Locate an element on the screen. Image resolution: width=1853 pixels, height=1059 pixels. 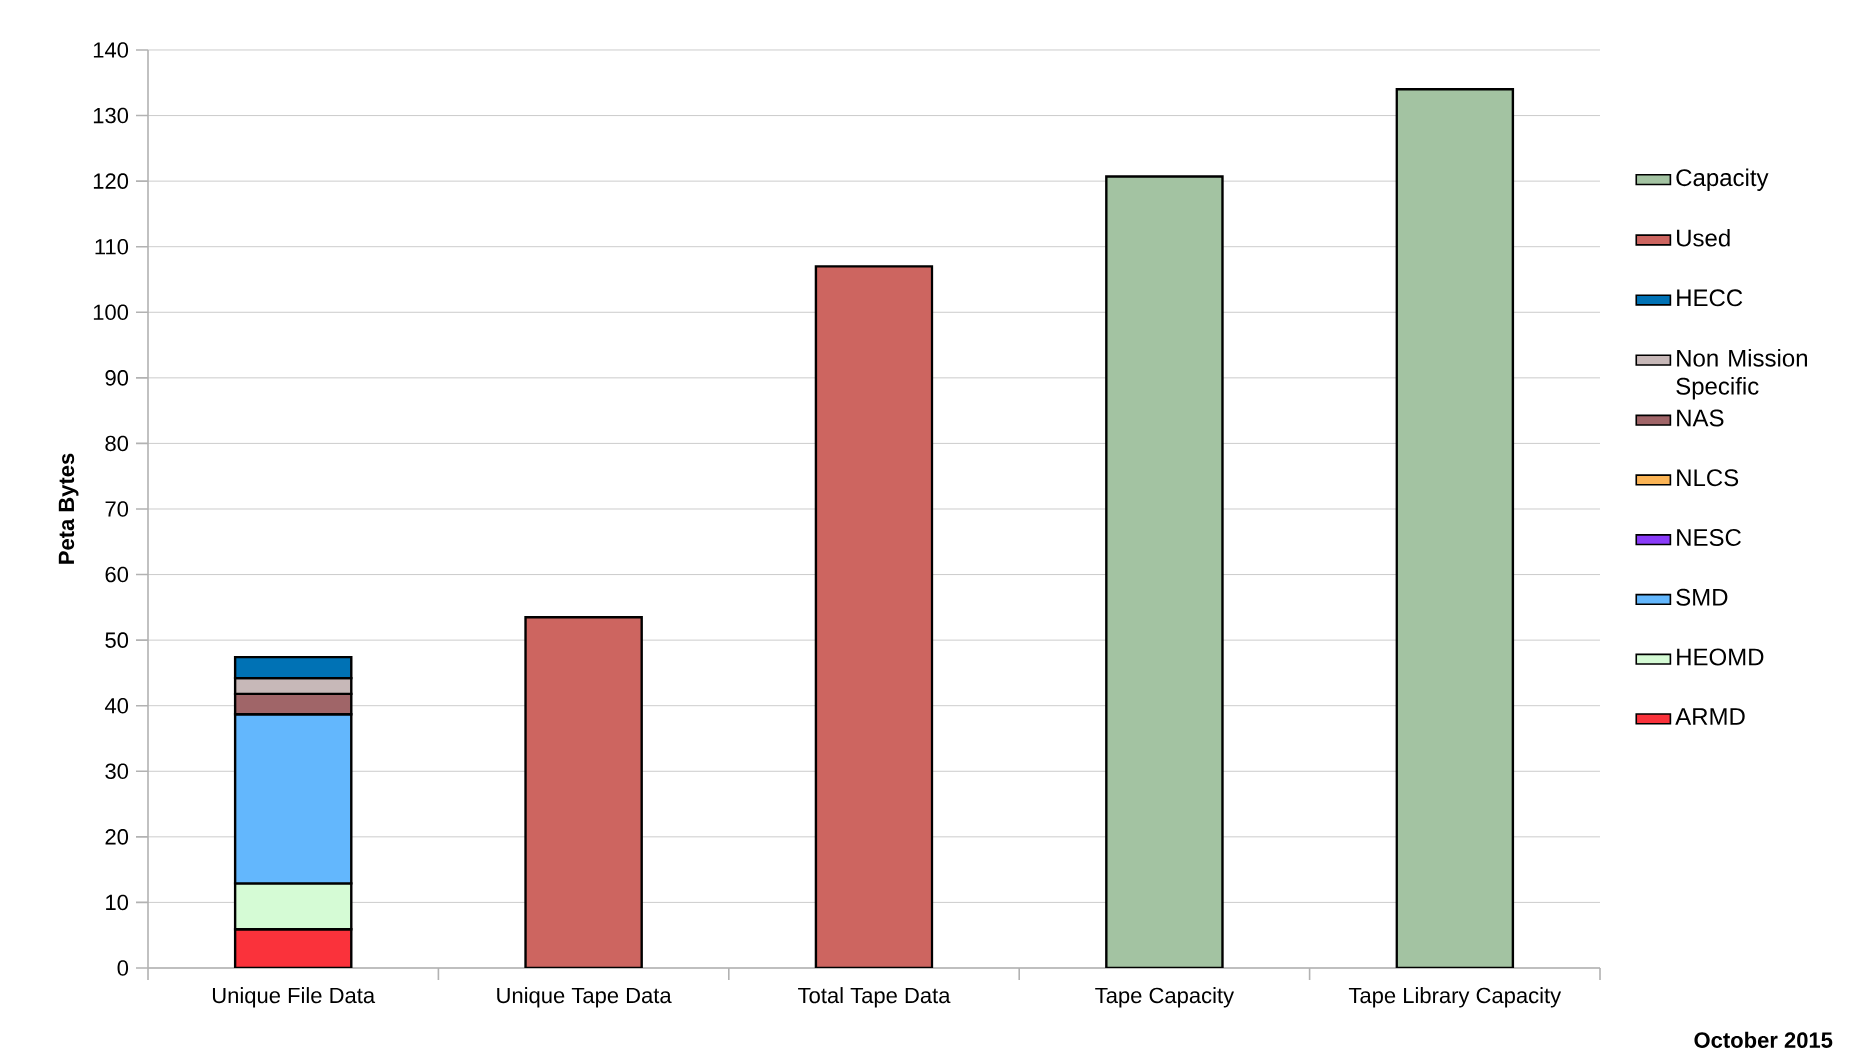
y-tick-label: 120 is located at coordinates (111, 181).